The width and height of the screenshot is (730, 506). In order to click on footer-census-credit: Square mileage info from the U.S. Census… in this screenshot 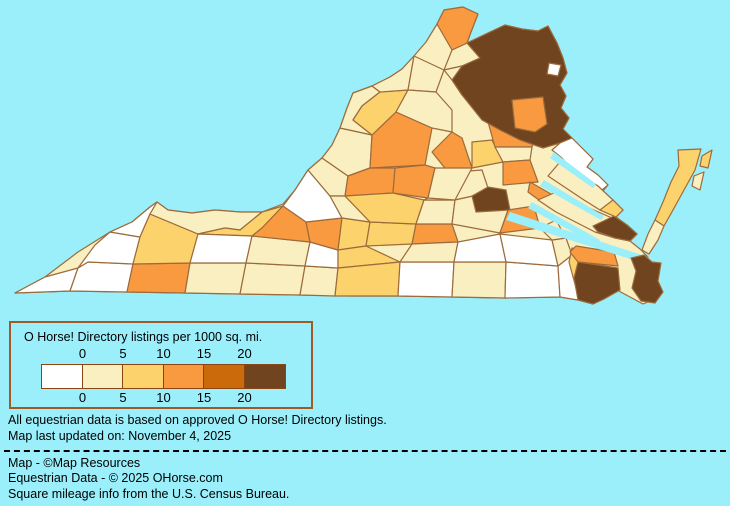, I will do `click(149, 494)`.